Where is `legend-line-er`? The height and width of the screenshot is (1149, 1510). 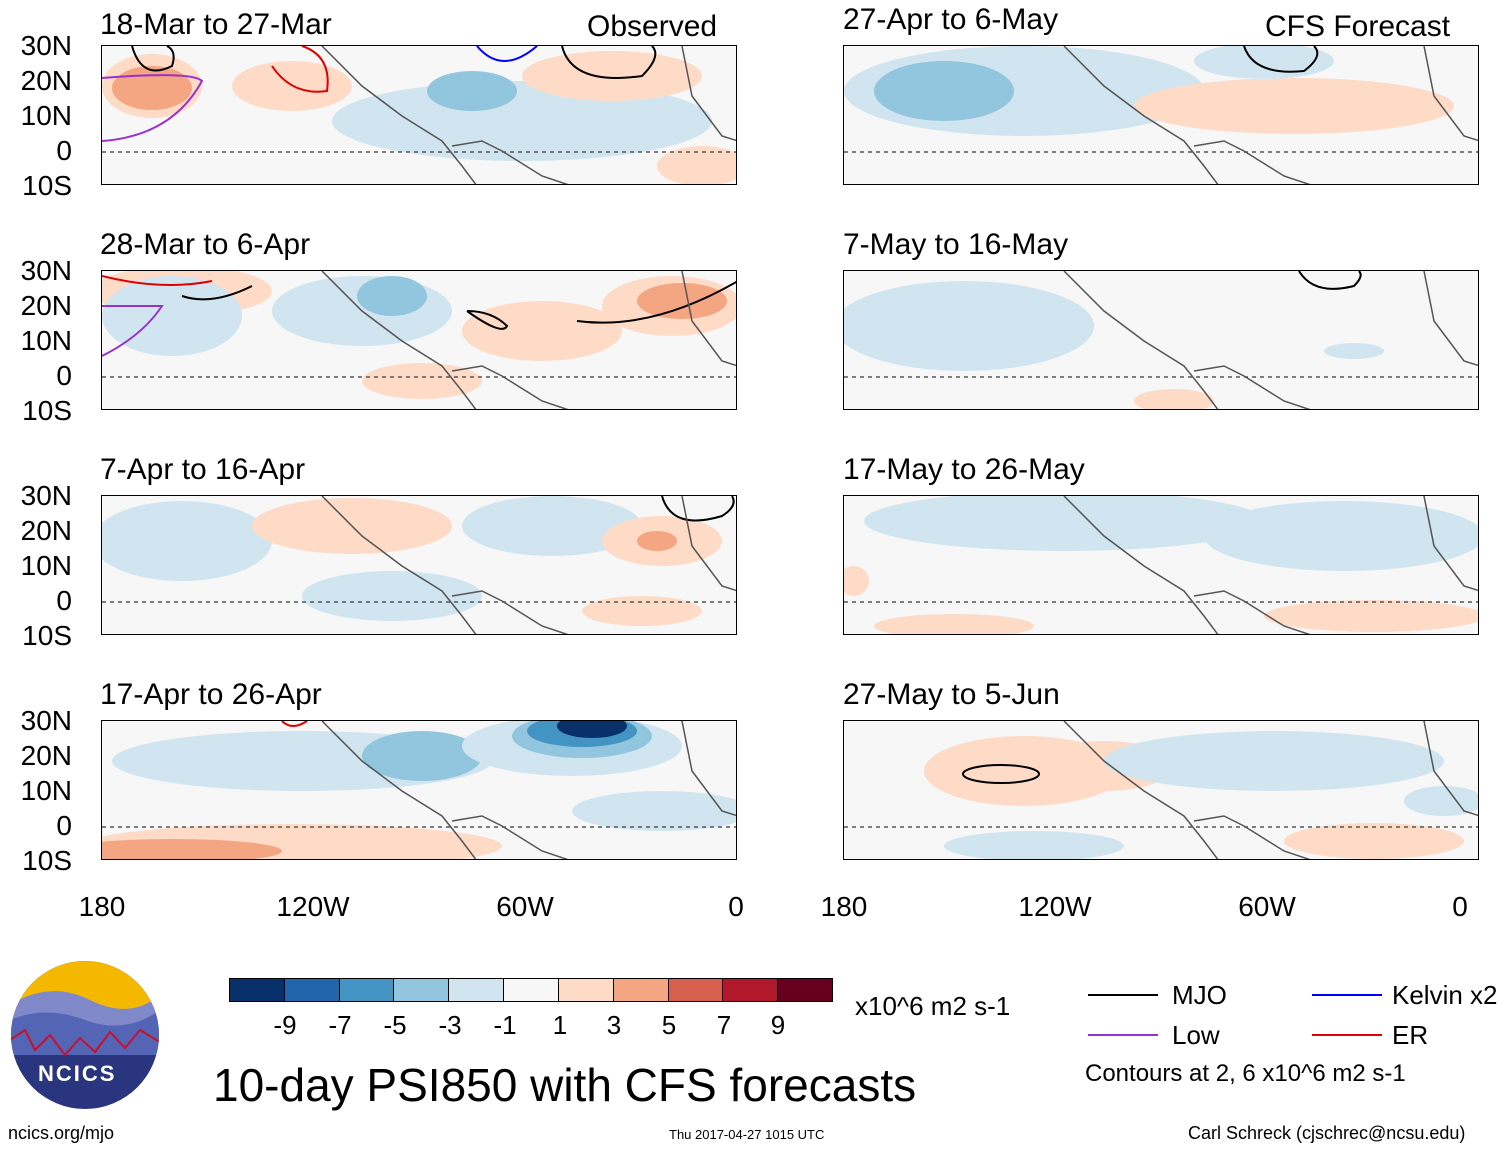 legend-line-er is located at coordinates (1347, 1035).